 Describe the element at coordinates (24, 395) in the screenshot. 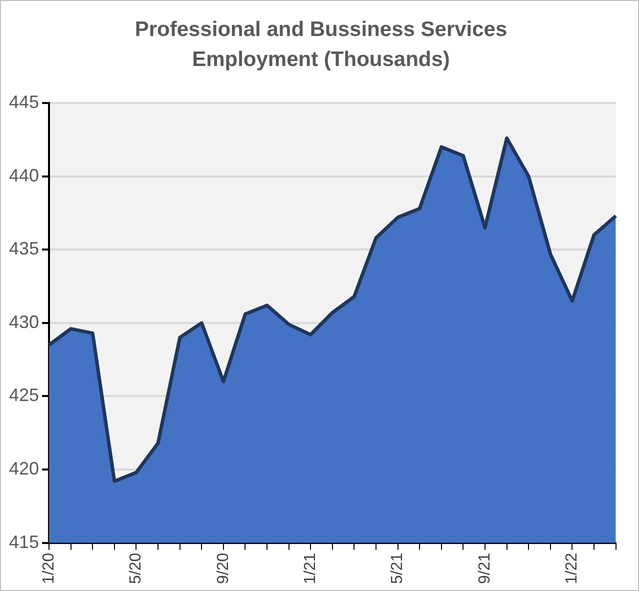

I see `y-tick-label: 425` at that location.